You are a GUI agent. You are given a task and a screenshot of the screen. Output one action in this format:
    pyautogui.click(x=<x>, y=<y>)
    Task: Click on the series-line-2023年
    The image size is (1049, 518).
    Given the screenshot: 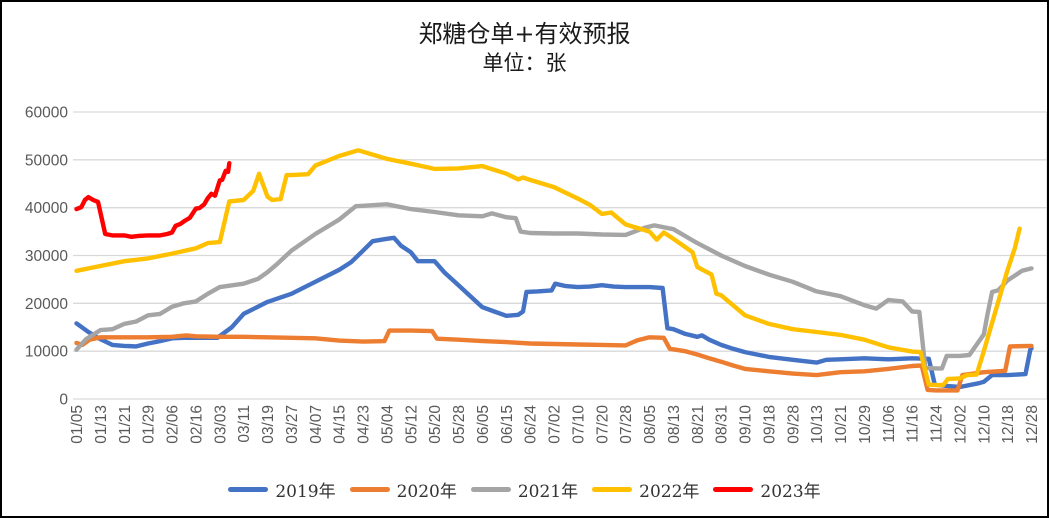 What is the action you would take?
    pyautogui.click(x=153, y=200)
    